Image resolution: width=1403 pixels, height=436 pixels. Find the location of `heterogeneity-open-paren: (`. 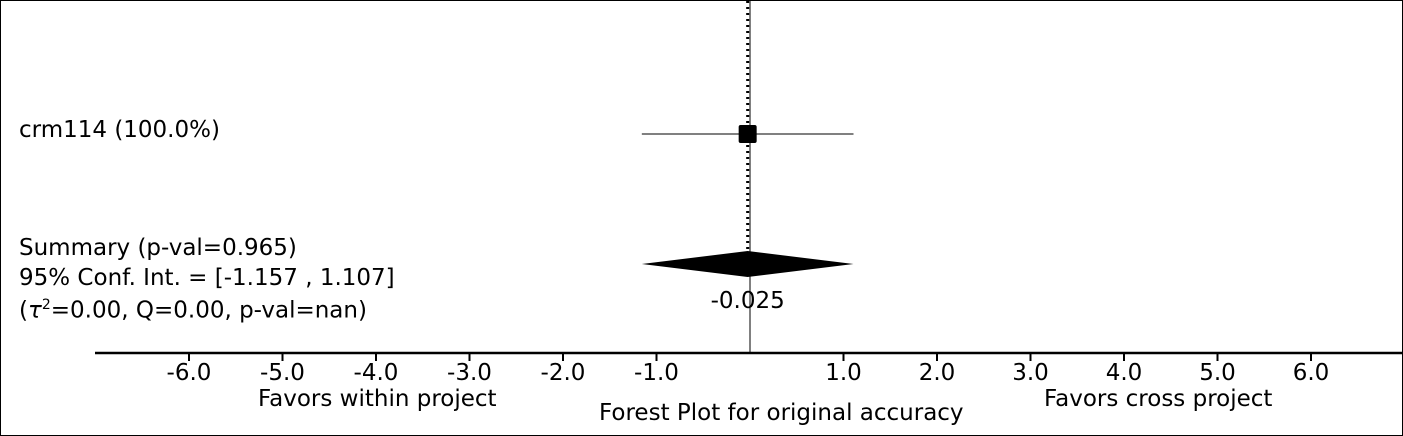

heterogeneity-open-paren: ( is located at coordinates (23, 310).